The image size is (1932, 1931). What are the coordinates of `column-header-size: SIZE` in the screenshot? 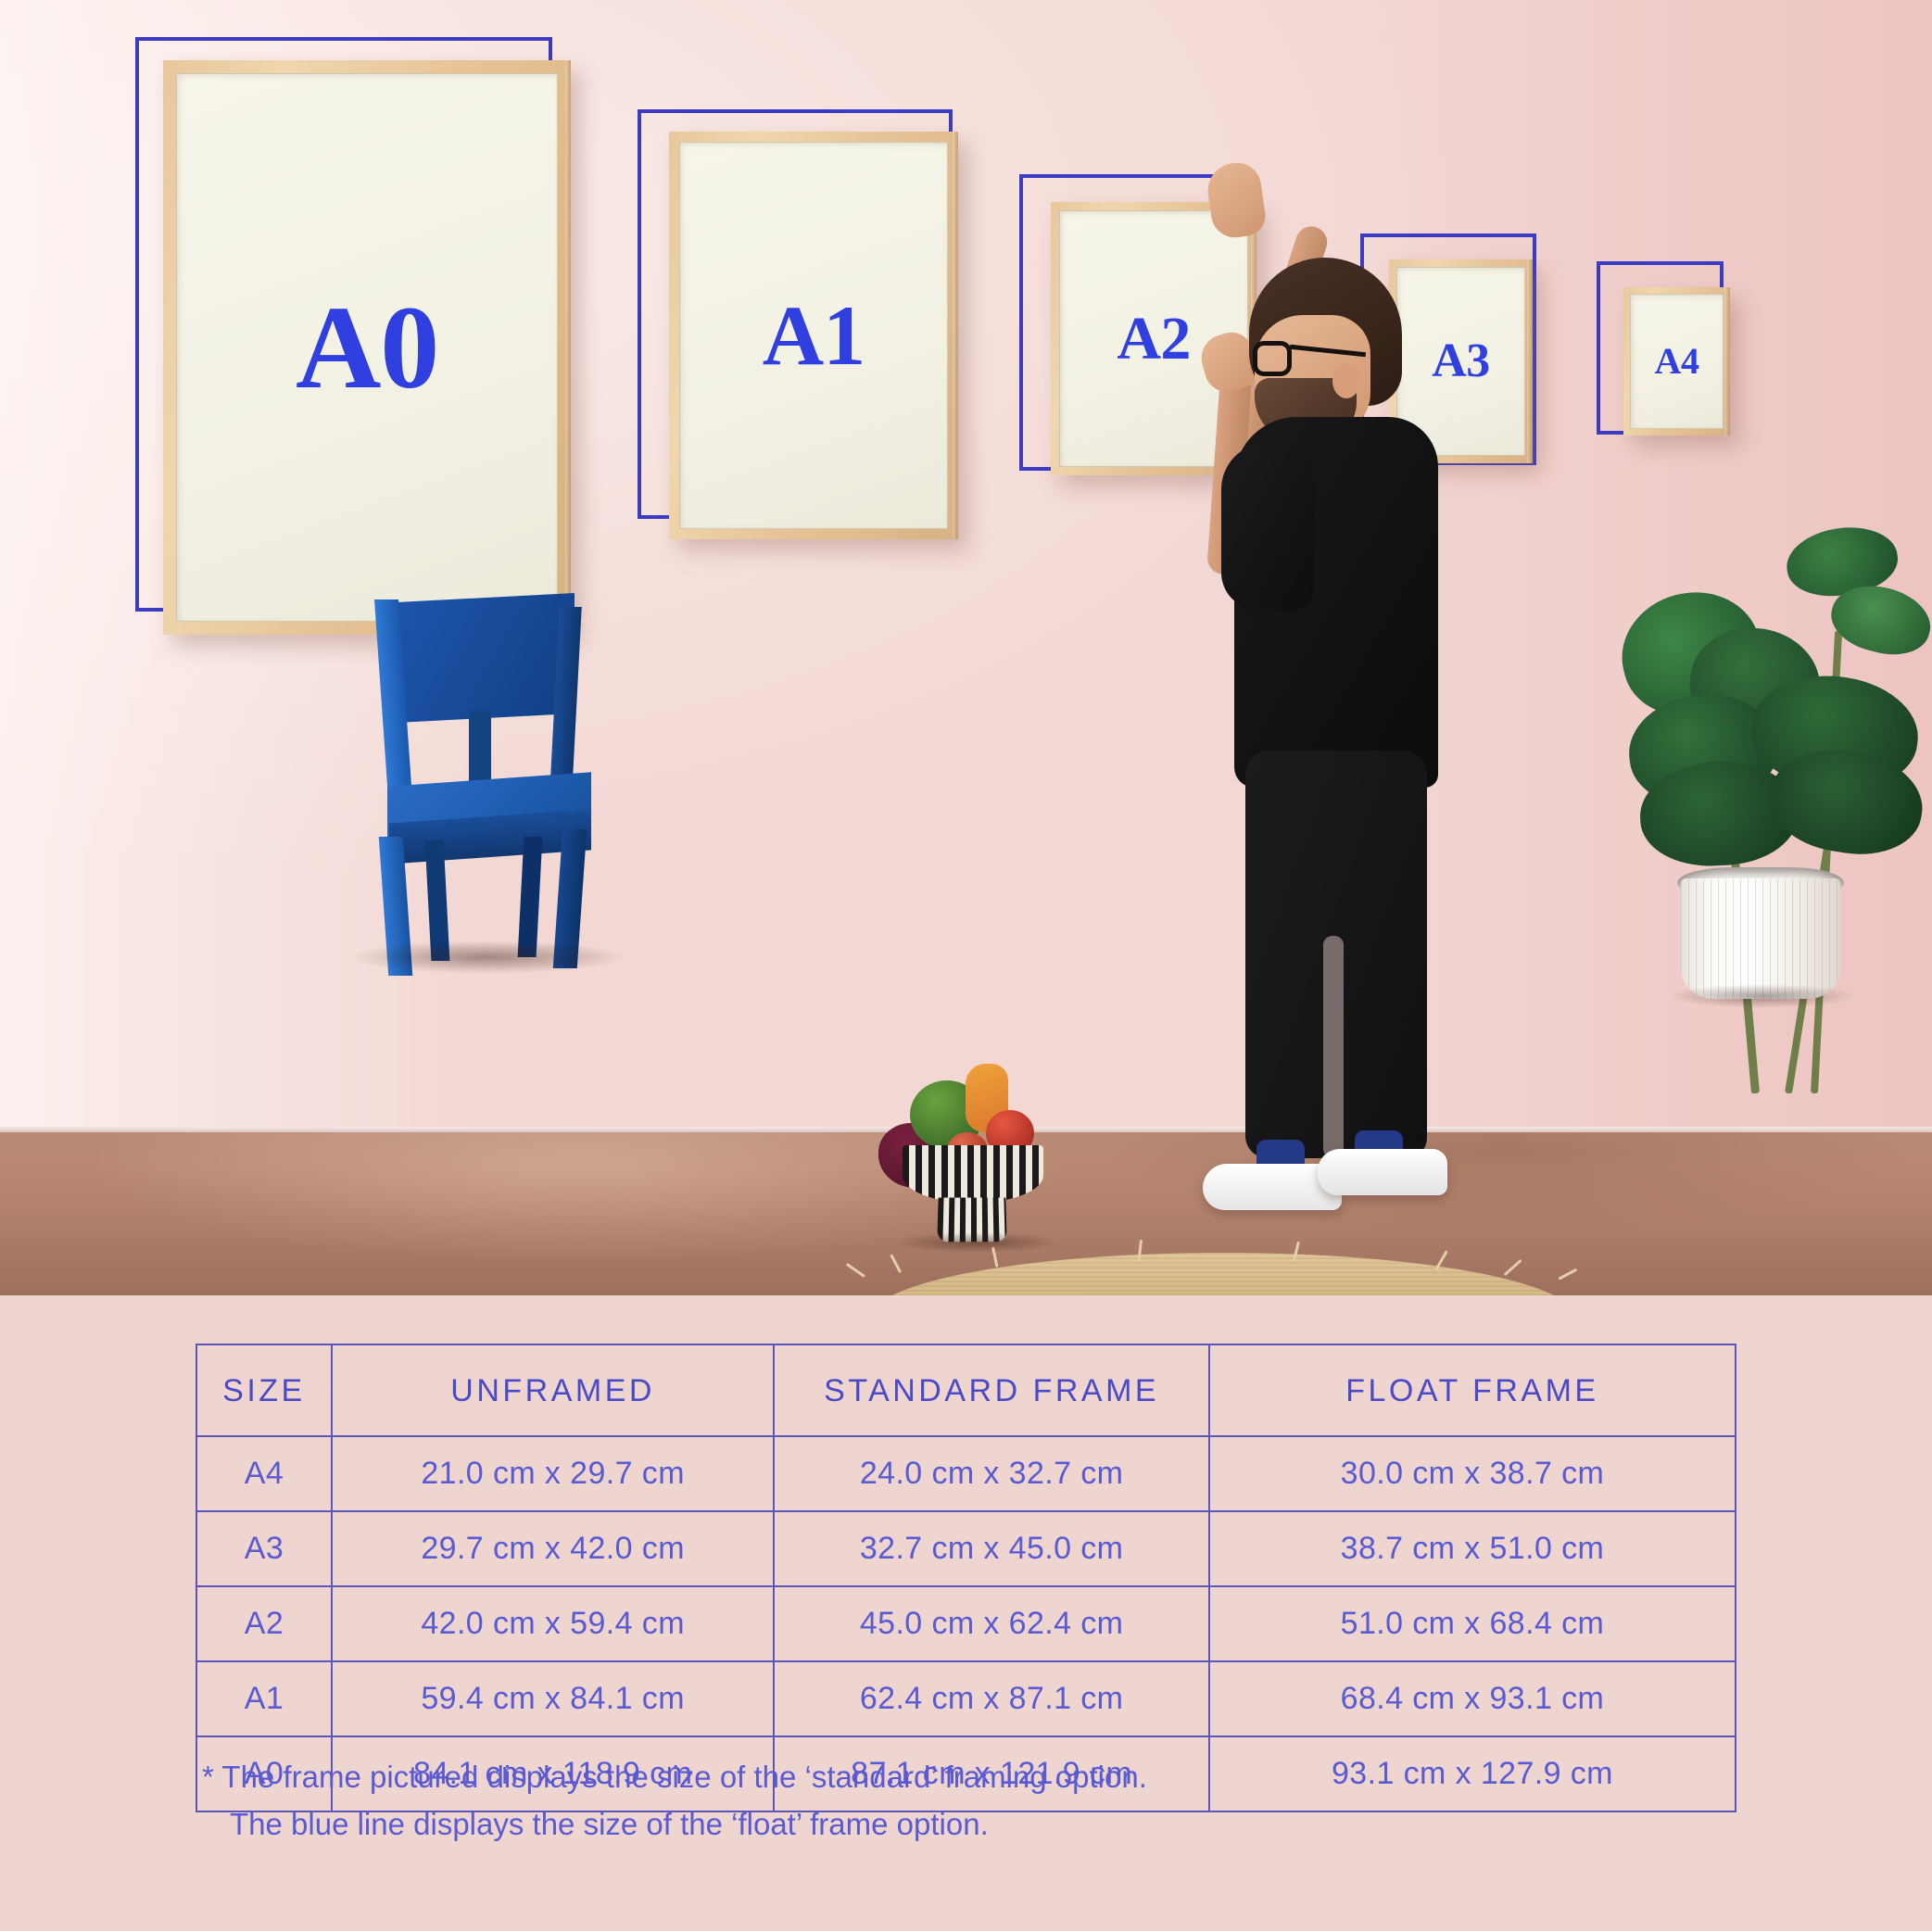 It's located at (265, 1390).